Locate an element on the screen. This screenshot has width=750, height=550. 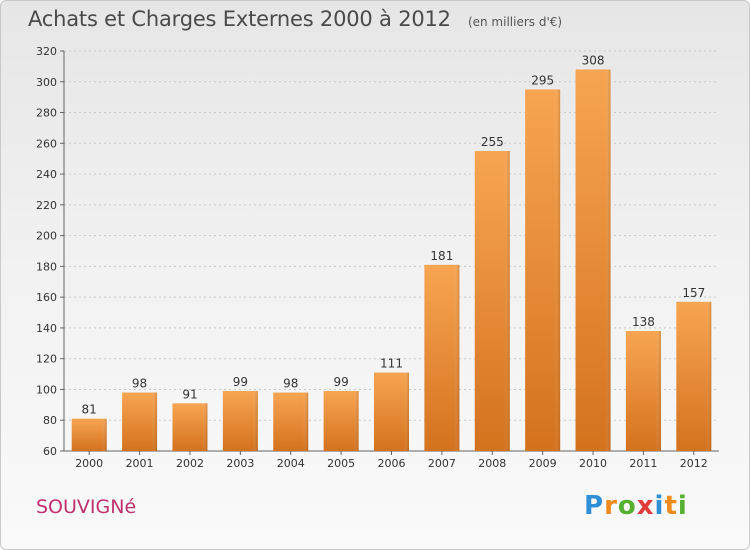
bar-value-label: 111 is located at coordinates (391, 364).